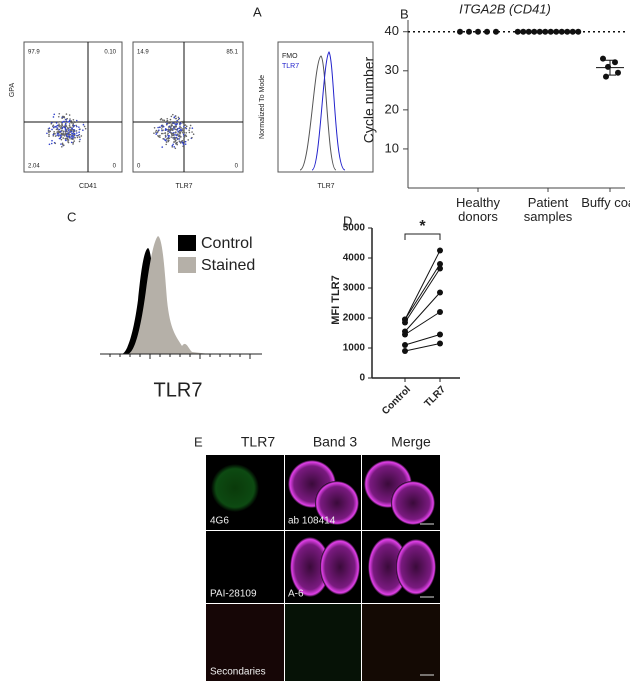  What do you see at coordinates (336, 300) in the screenshot?
I see `y-axis-label: MFI TLR7` at bounding box center [336, 300].